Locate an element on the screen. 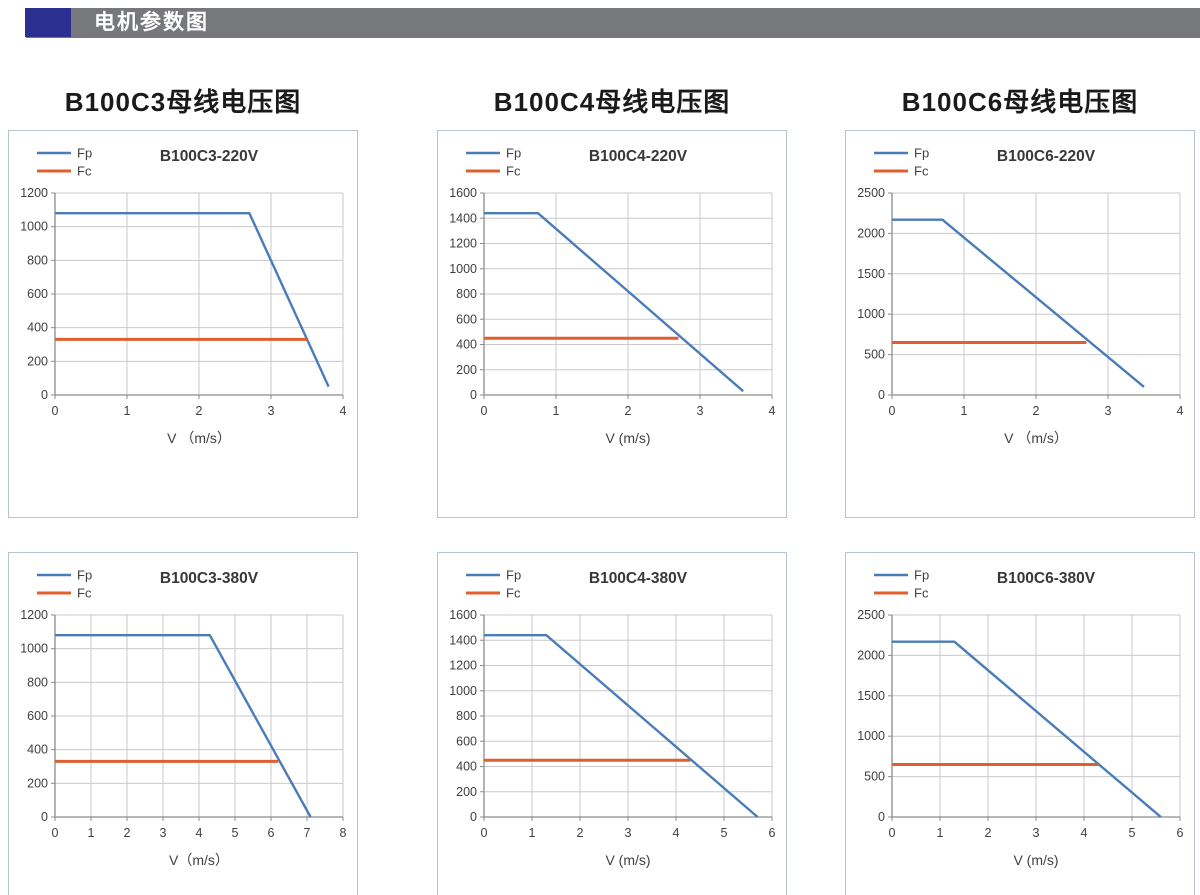  svg-text: 500 is located at coordinates (874, 777).